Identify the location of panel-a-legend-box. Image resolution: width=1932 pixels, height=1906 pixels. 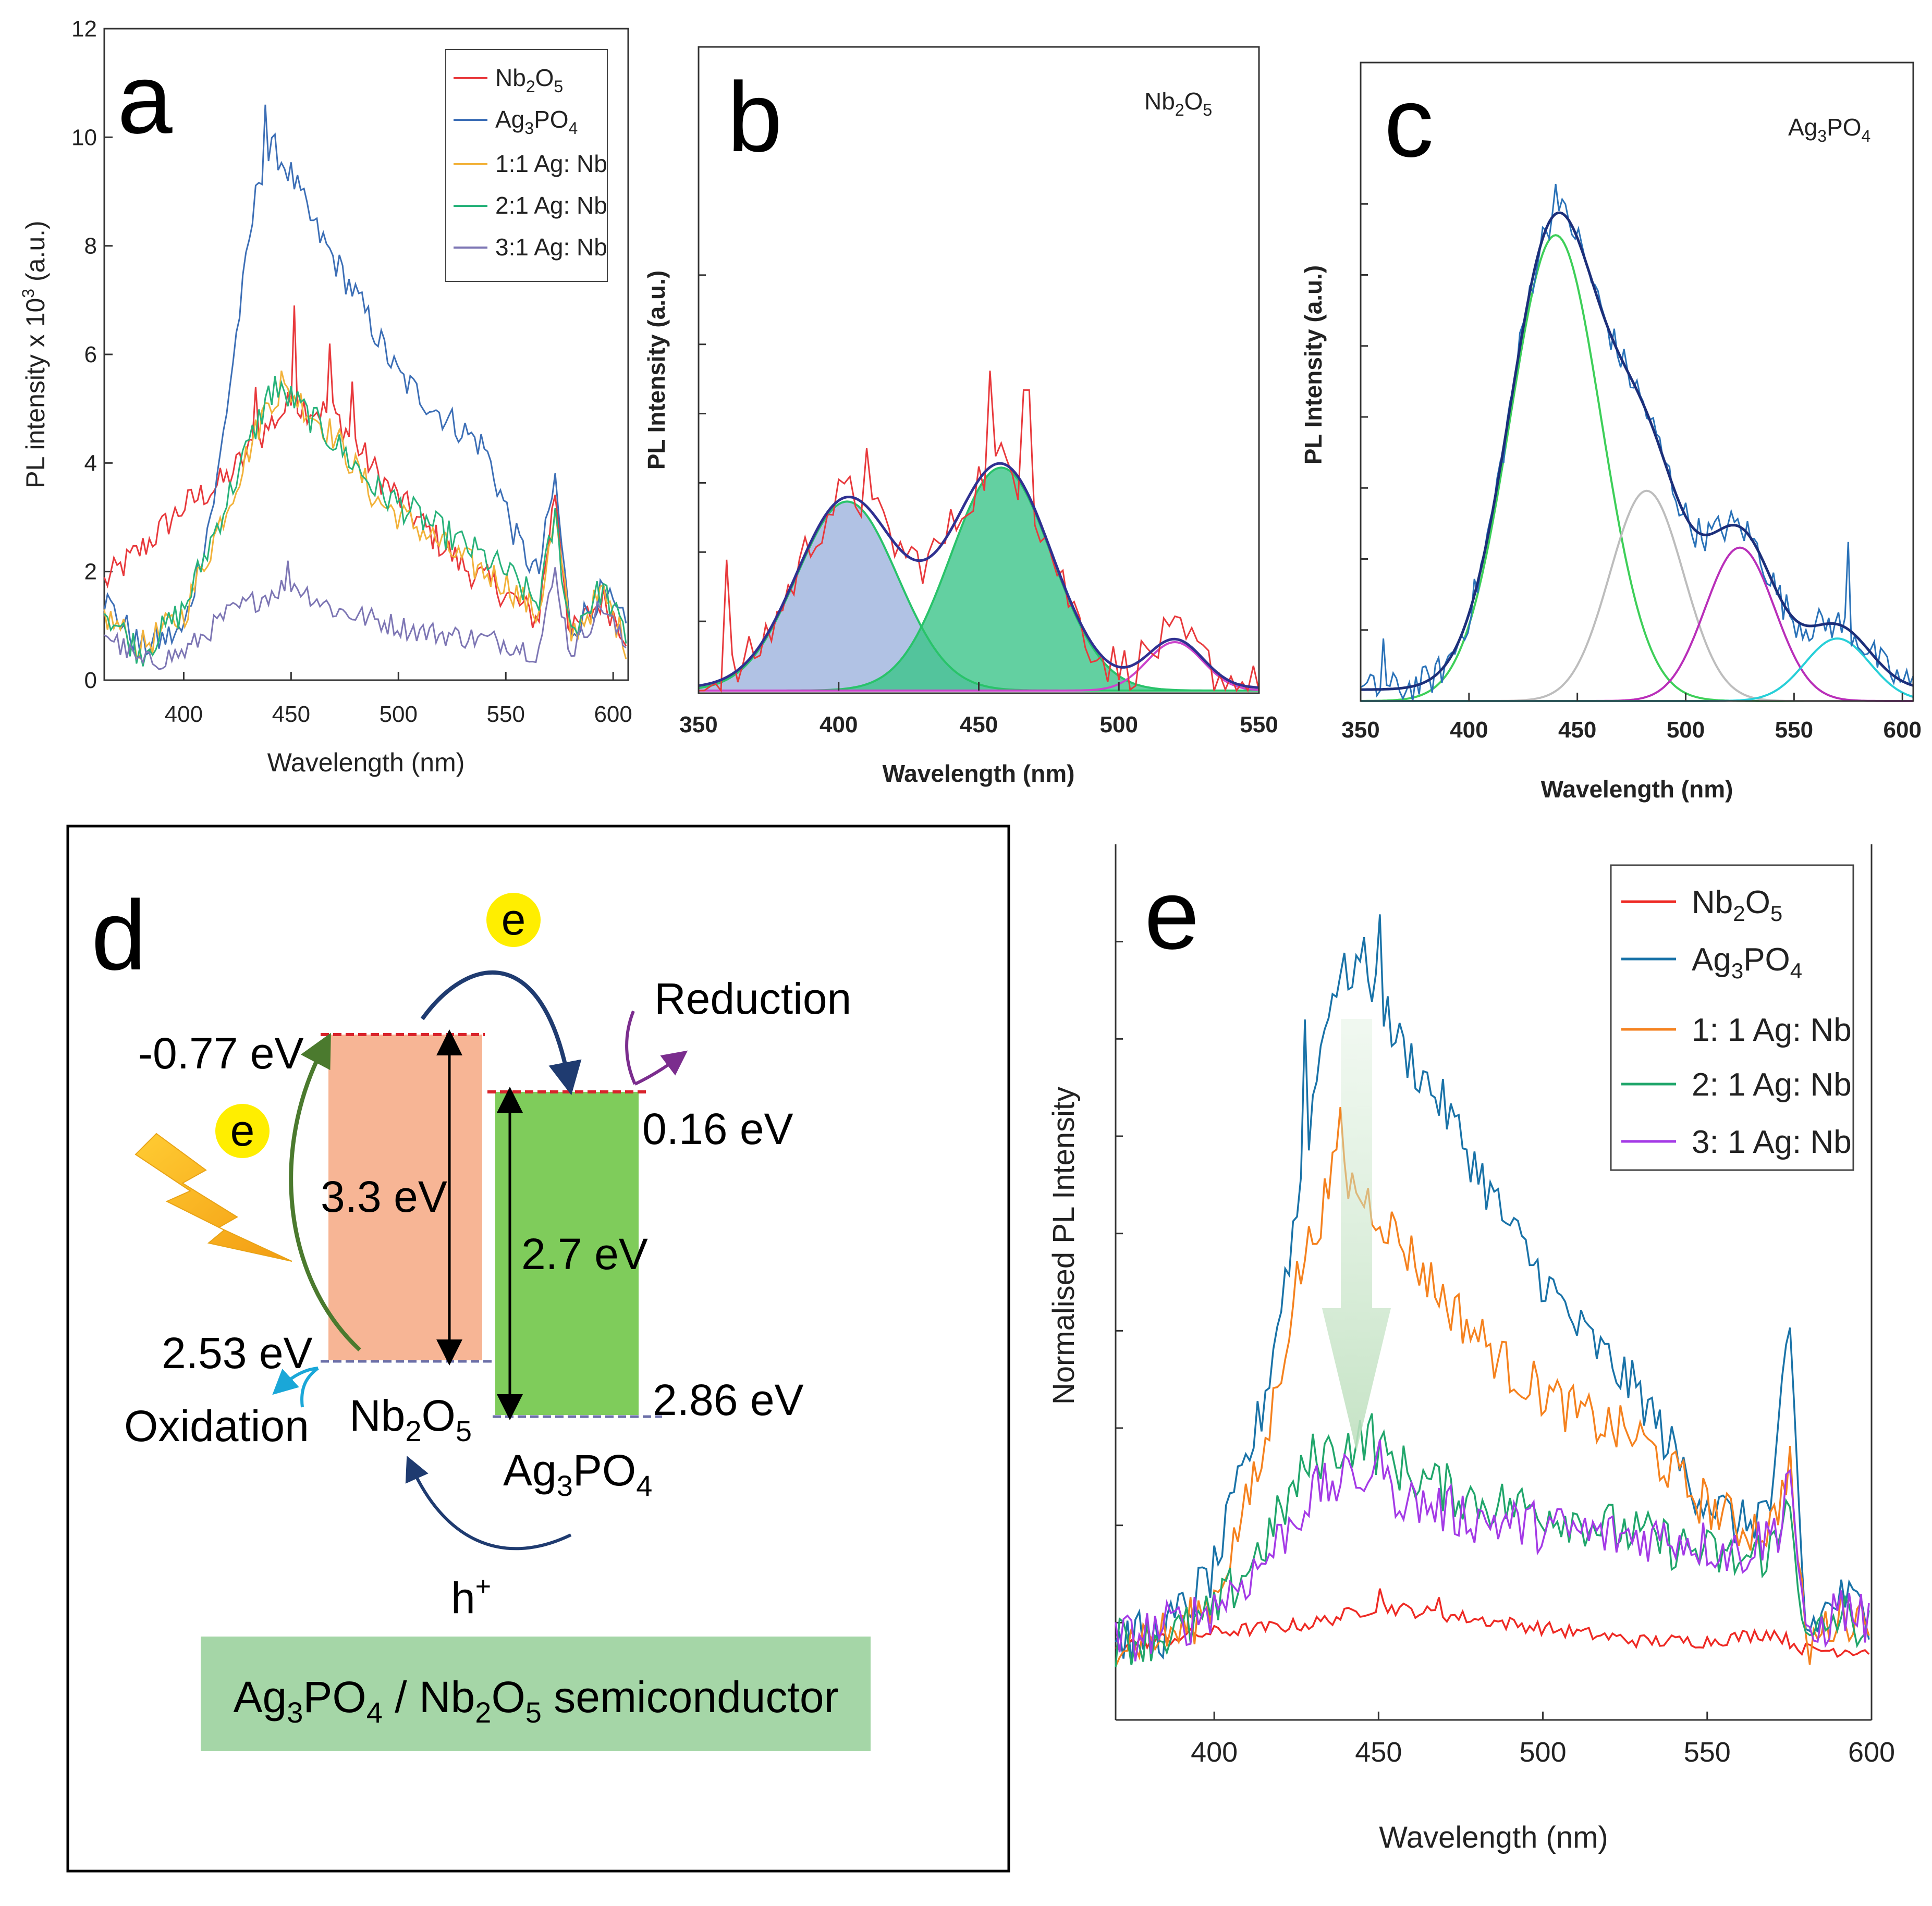
(526, 165).